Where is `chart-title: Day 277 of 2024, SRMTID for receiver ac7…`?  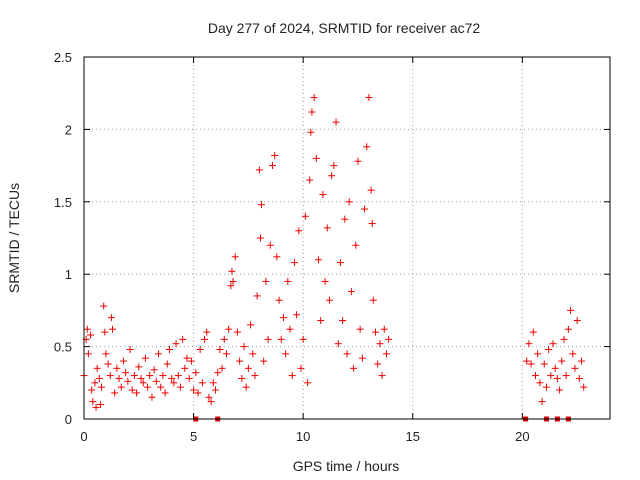 chart-title: Day 277 of 2024, SRMTID for receiver ac7… is located at coordinates (344, 28).